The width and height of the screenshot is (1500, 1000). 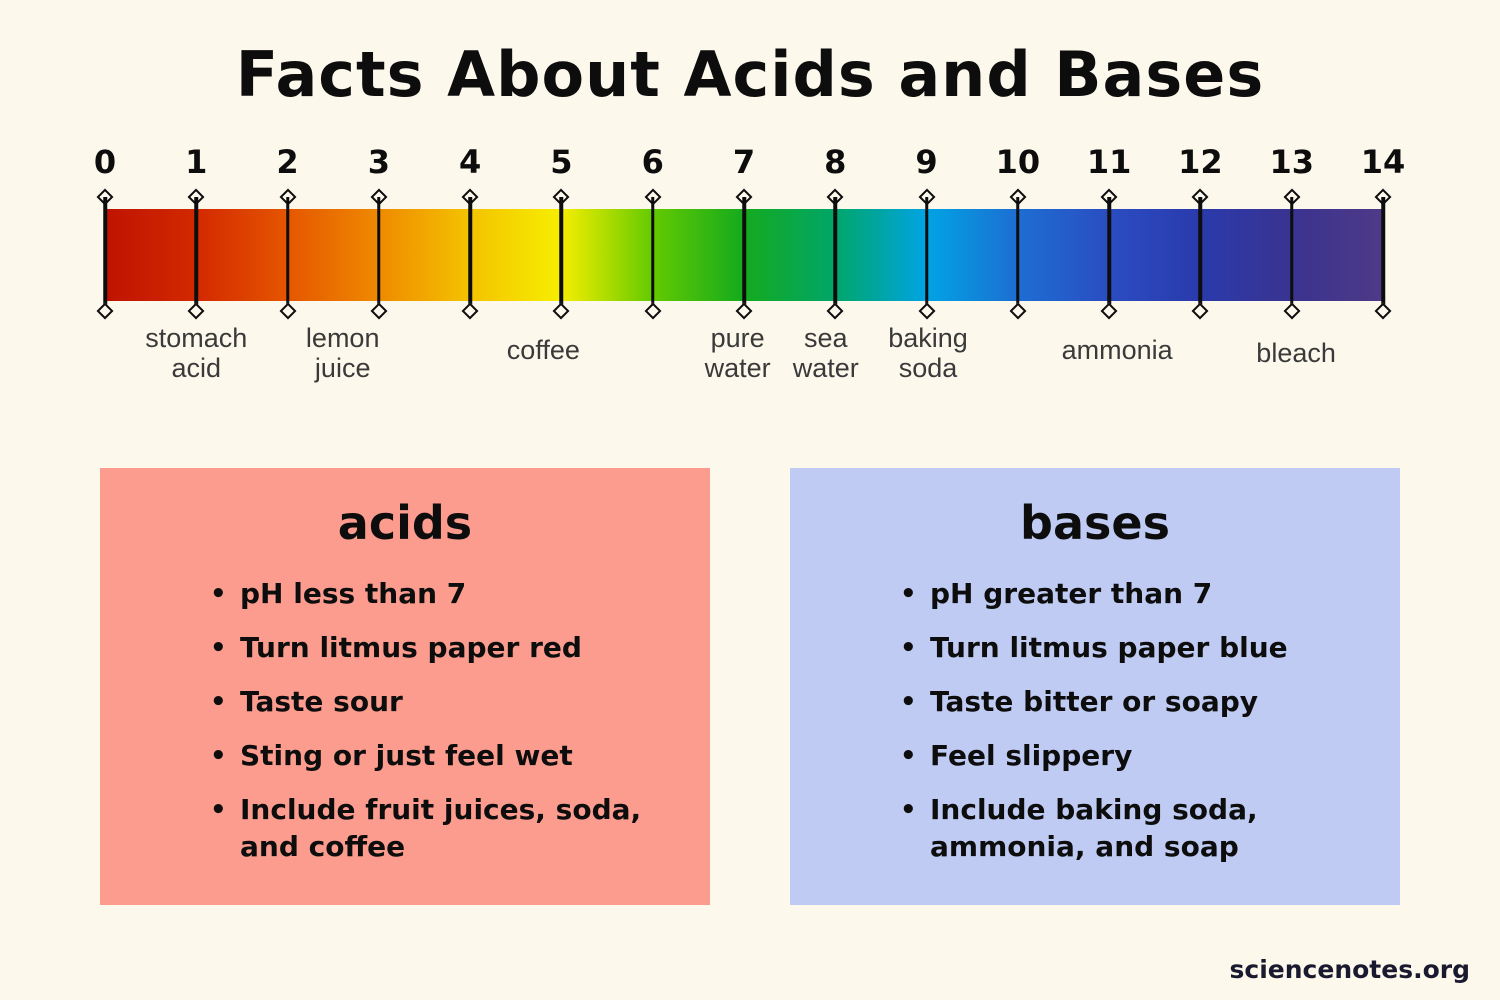 What do you see at coordinates (750, 74) in the screenshot?
I see `page-title: Facts About Acids and Bases` at bounding box center [750, 74].